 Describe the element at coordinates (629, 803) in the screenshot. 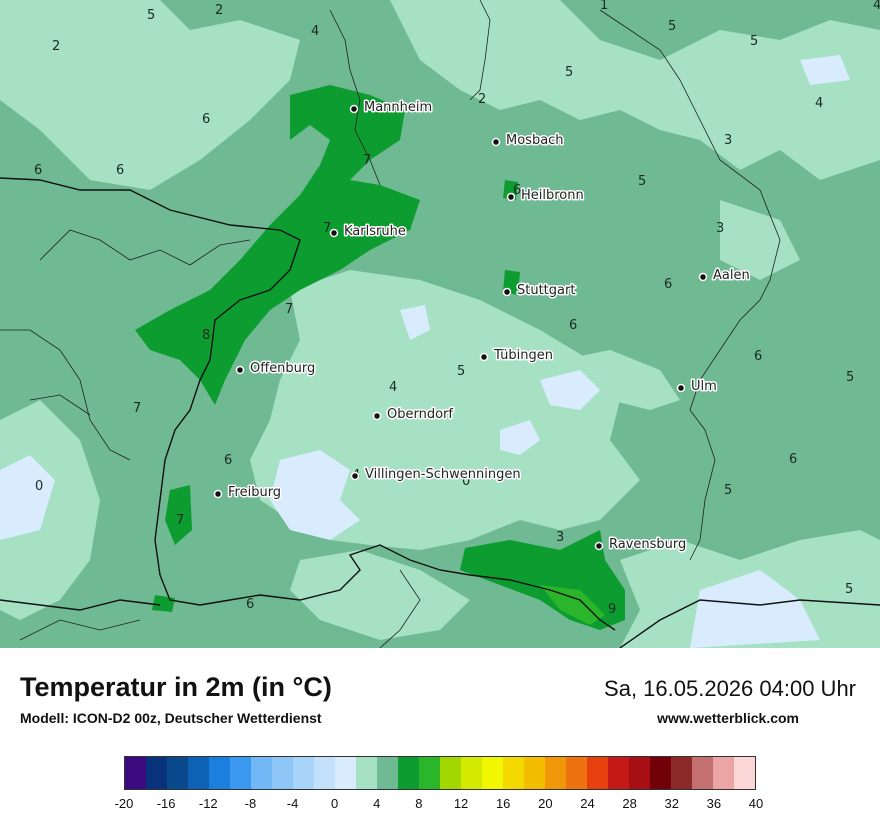

I see `legend-tick-label: 28` at that location.